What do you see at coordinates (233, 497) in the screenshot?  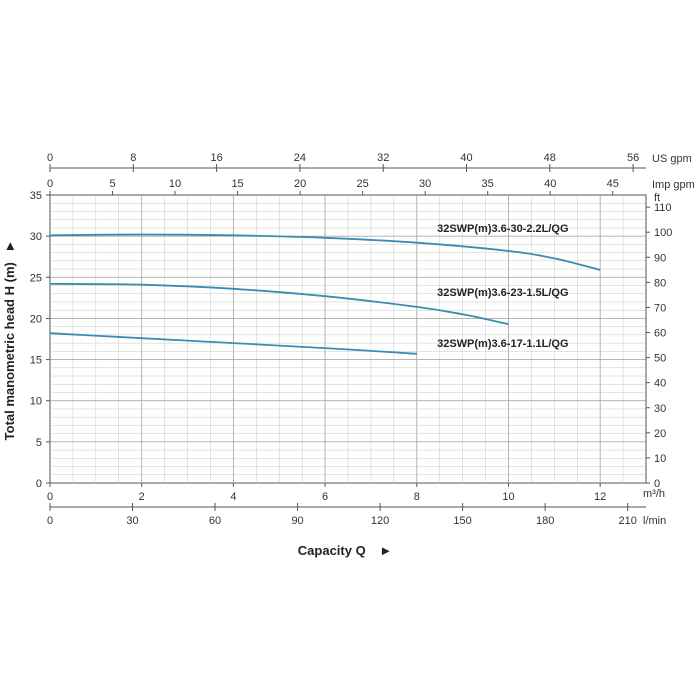 I see `x-tick-label: 4` at bounding box center [233, 497].